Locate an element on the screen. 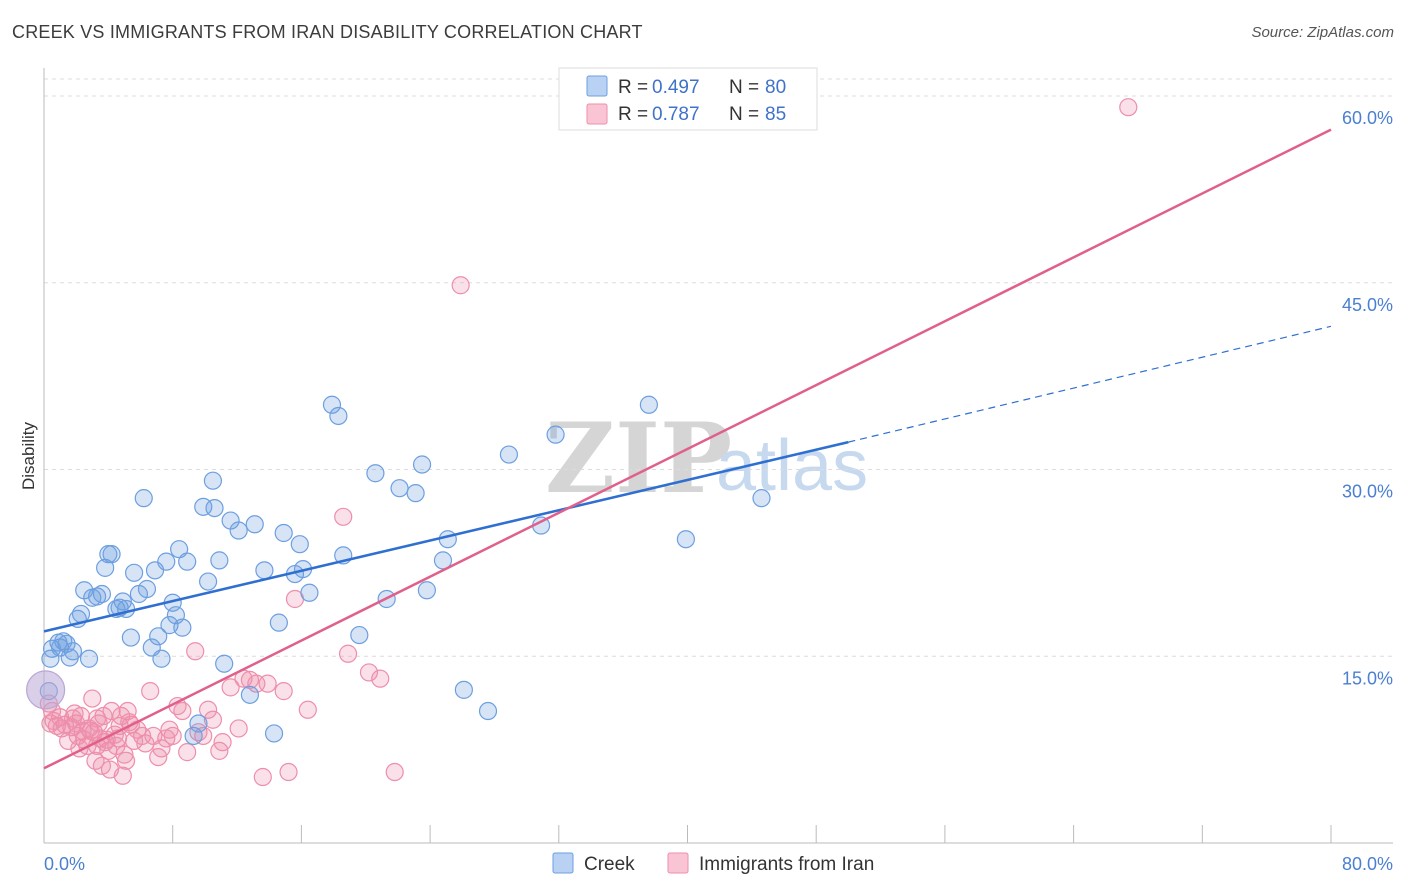 The height and width of the screenshot is (892, 1406). legend-r-value-iran: 0.787 is located at coordinates (676, 114).